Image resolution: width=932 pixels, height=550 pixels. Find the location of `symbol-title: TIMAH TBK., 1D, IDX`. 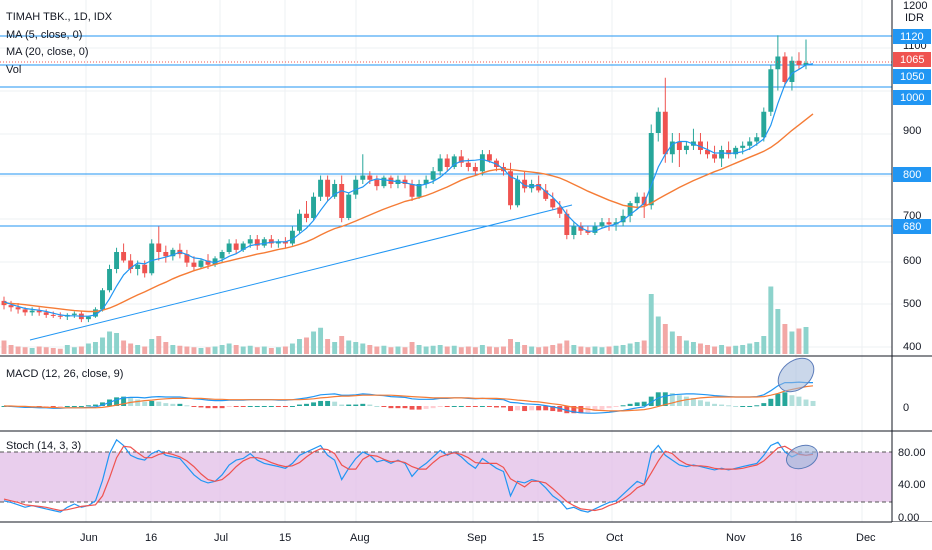

symbol-title: TIMAH TBK., 1D, IDX is located at coordinates (59, 17).